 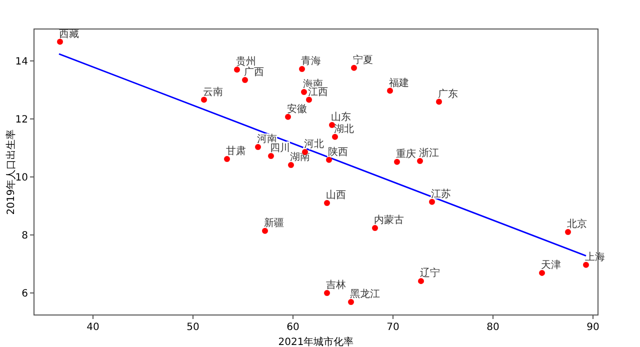 I want to click on x-tick-label: 80, so click(x=493, y=327).